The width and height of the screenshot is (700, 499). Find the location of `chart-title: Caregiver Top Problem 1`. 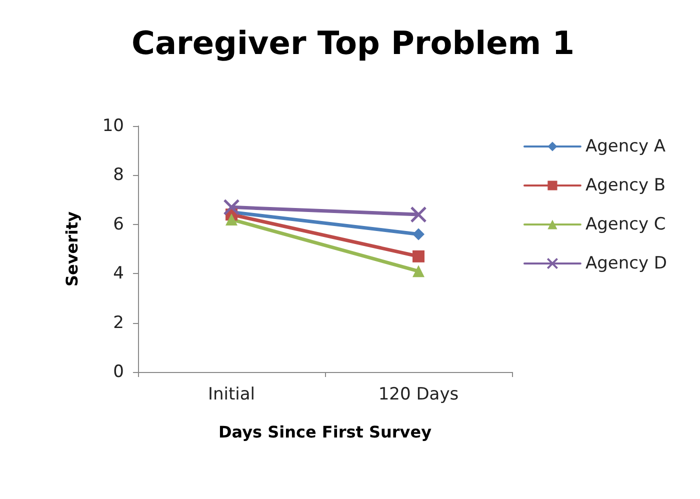

chart-title: Caregiver Top Problem 1 is located at coordinates (353, 43).